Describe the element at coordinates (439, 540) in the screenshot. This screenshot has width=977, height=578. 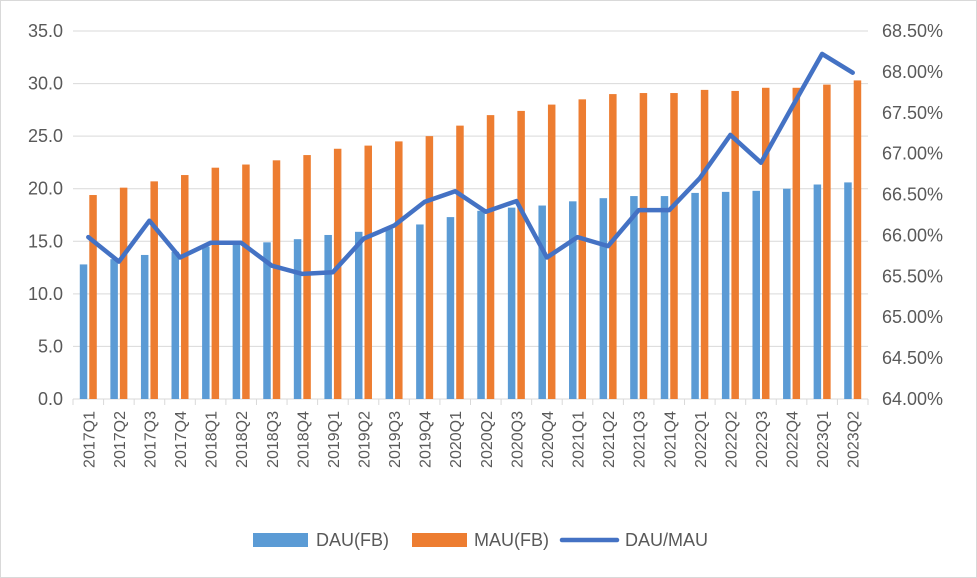
I see `legend-mau-swatch` at that location.